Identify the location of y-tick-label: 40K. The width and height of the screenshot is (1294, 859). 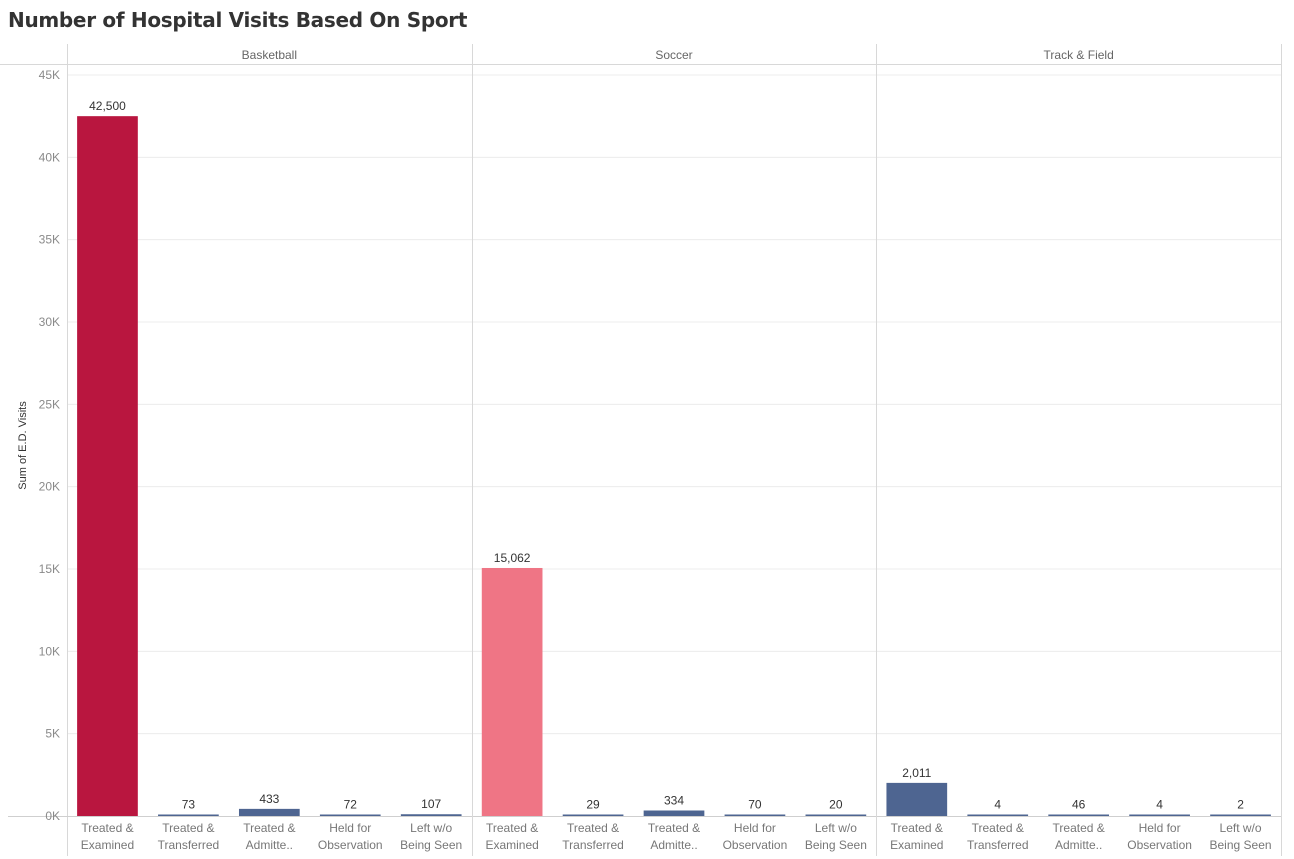
(49, 157).